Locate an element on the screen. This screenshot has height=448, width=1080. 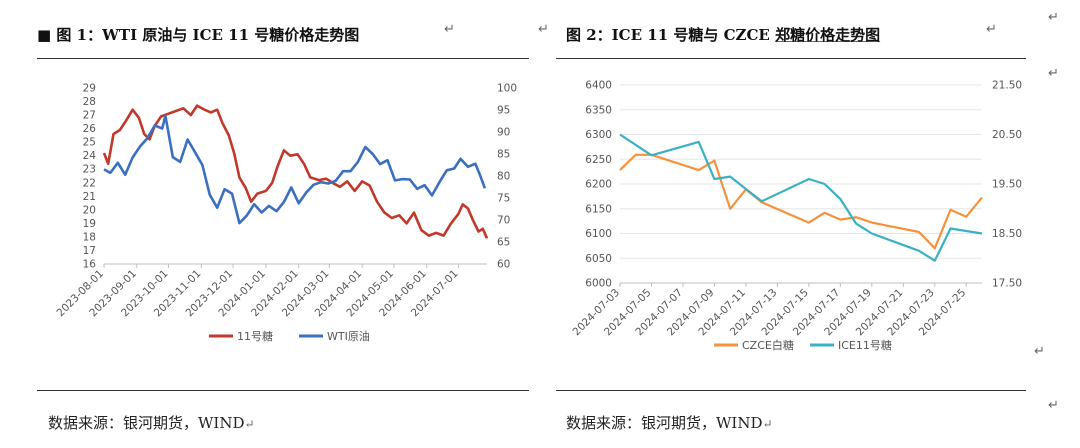
y-left-tick-label: 6050 is located at coordinates (598, 259).